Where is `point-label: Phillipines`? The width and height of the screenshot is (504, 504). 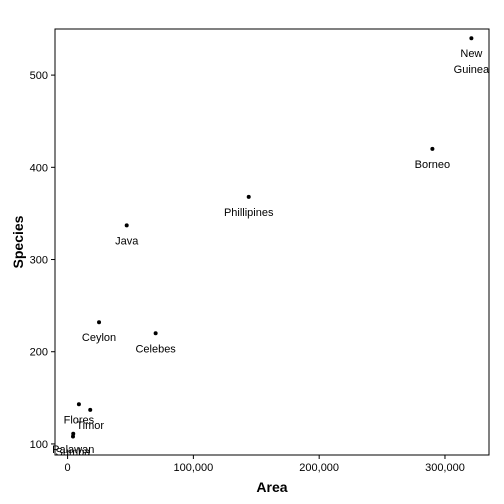
point-label: Phillipines is located at coordinates (249, 213).